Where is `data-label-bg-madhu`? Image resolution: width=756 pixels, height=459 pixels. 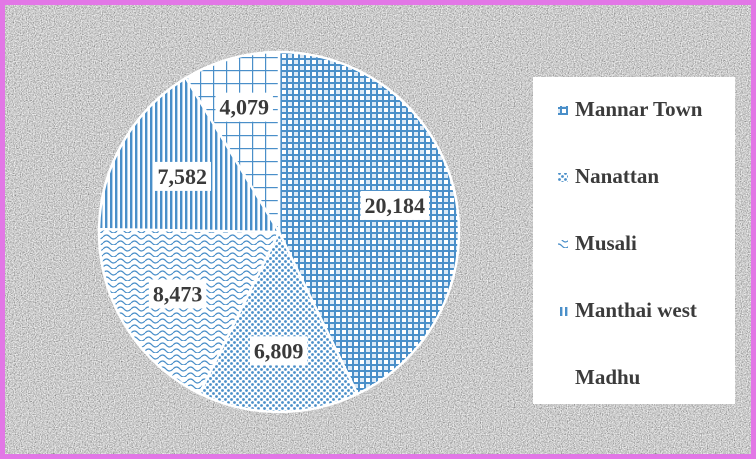 data-label-bg-madhu is located at coordinates (244, 107).